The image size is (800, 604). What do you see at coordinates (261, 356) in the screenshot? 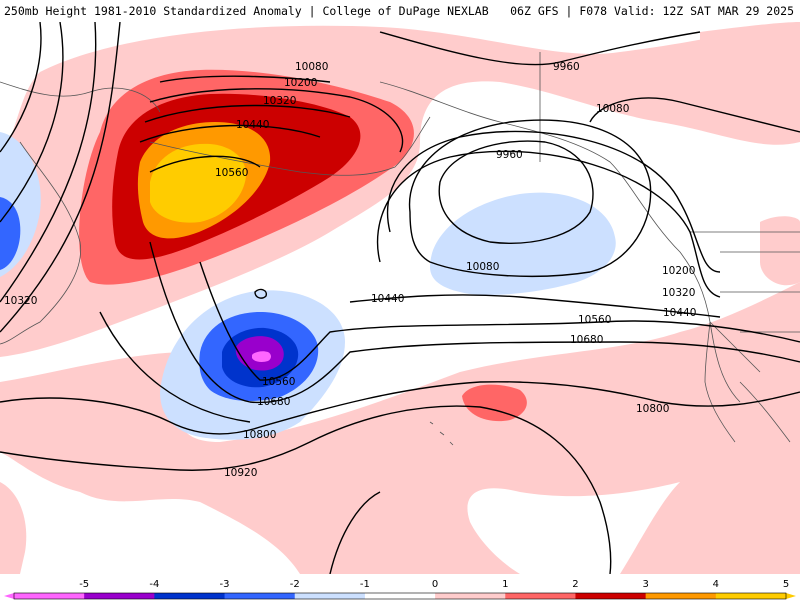
I see `anomaly-neg5-trough` at bounding box center [261, 356].